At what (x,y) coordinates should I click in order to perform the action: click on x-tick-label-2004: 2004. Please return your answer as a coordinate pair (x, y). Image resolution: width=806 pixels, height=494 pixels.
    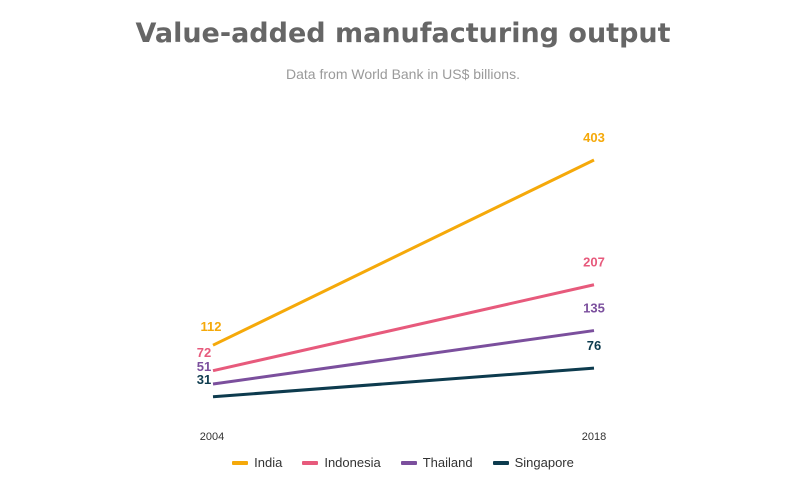
    Looking at the image, I should click on (212, 437).